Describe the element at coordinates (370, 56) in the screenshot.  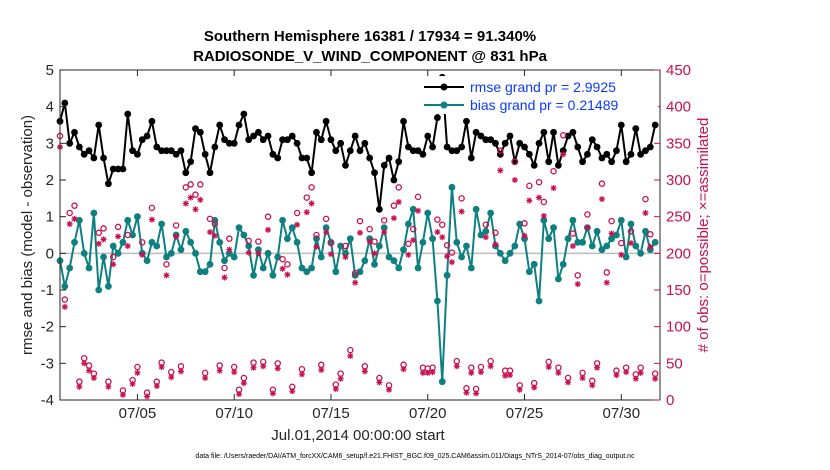
I see `chart-title-line2: RADIOSONDE_V_WIND_COMPONENT @ 831 hPa` at that location.